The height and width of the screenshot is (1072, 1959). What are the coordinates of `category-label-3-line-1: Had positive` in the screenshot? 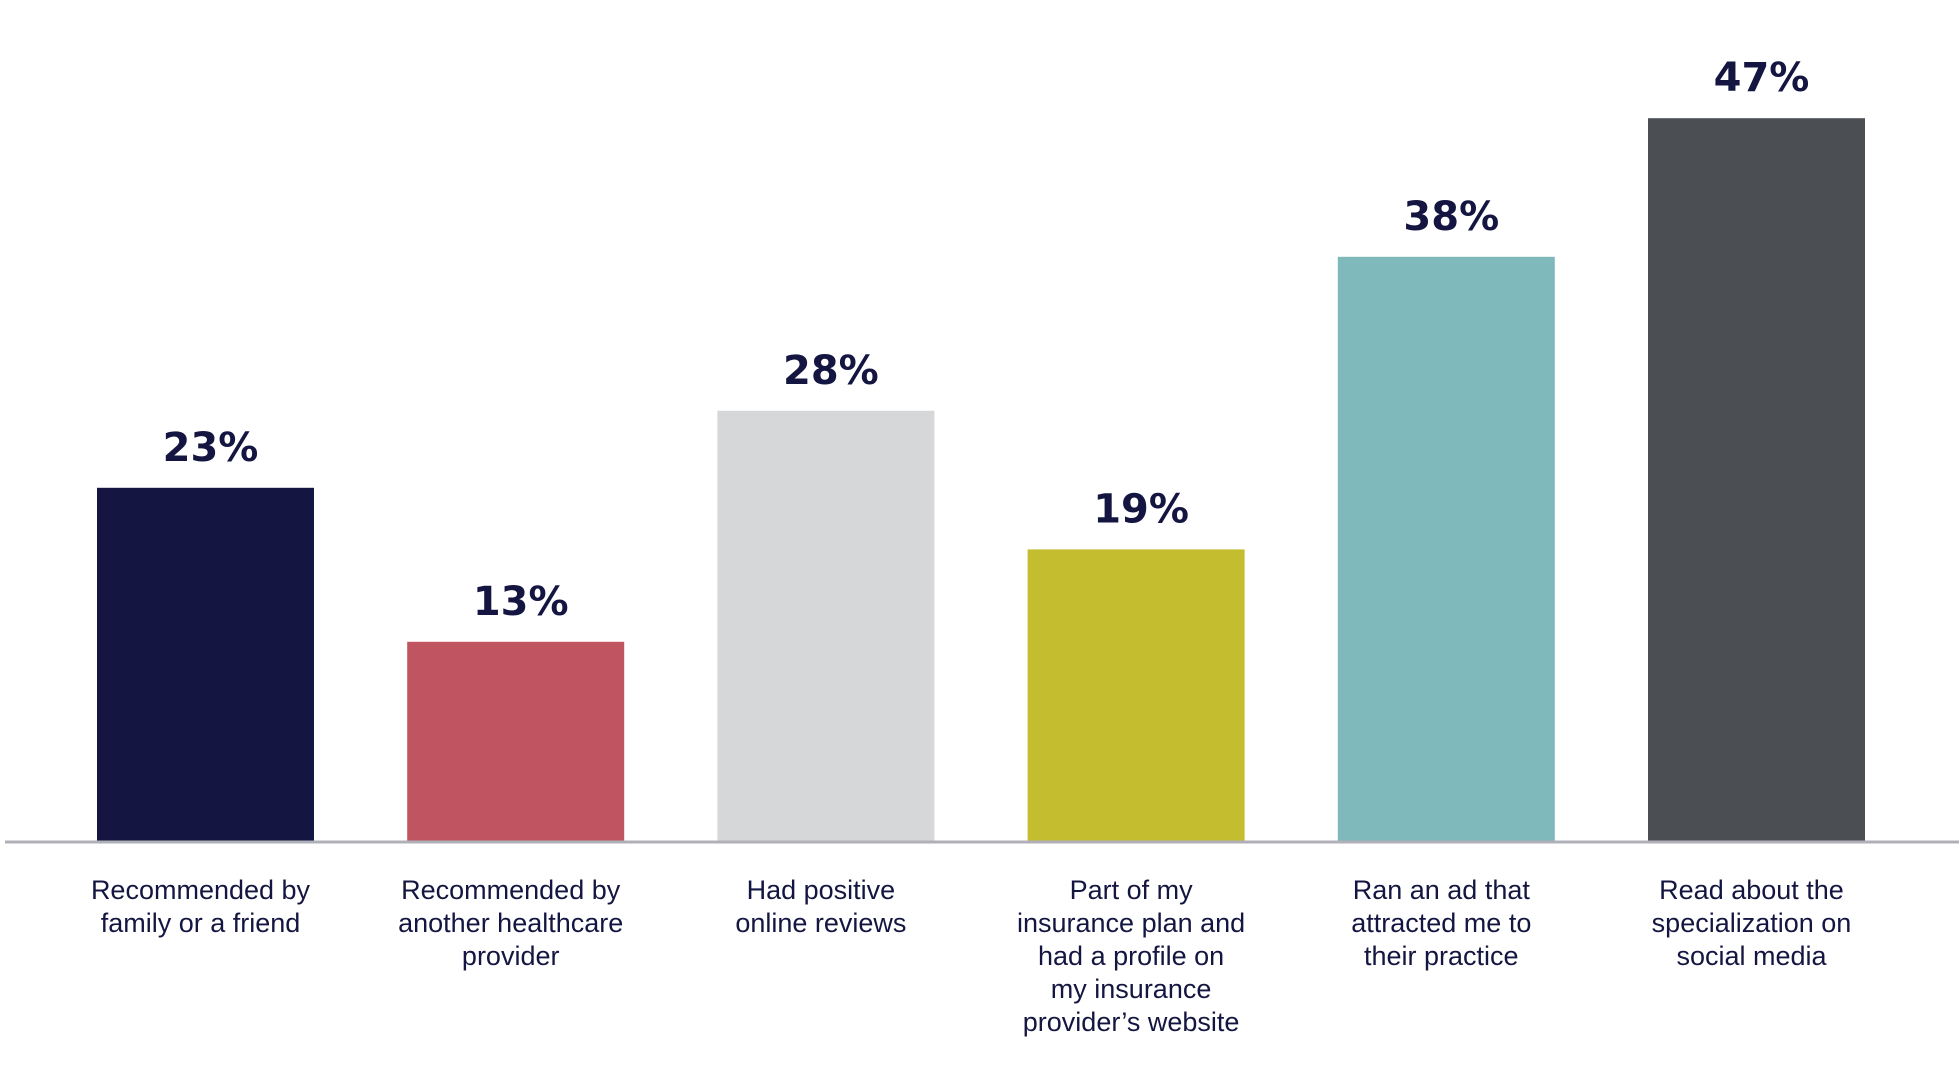 It's located at (821, 890).